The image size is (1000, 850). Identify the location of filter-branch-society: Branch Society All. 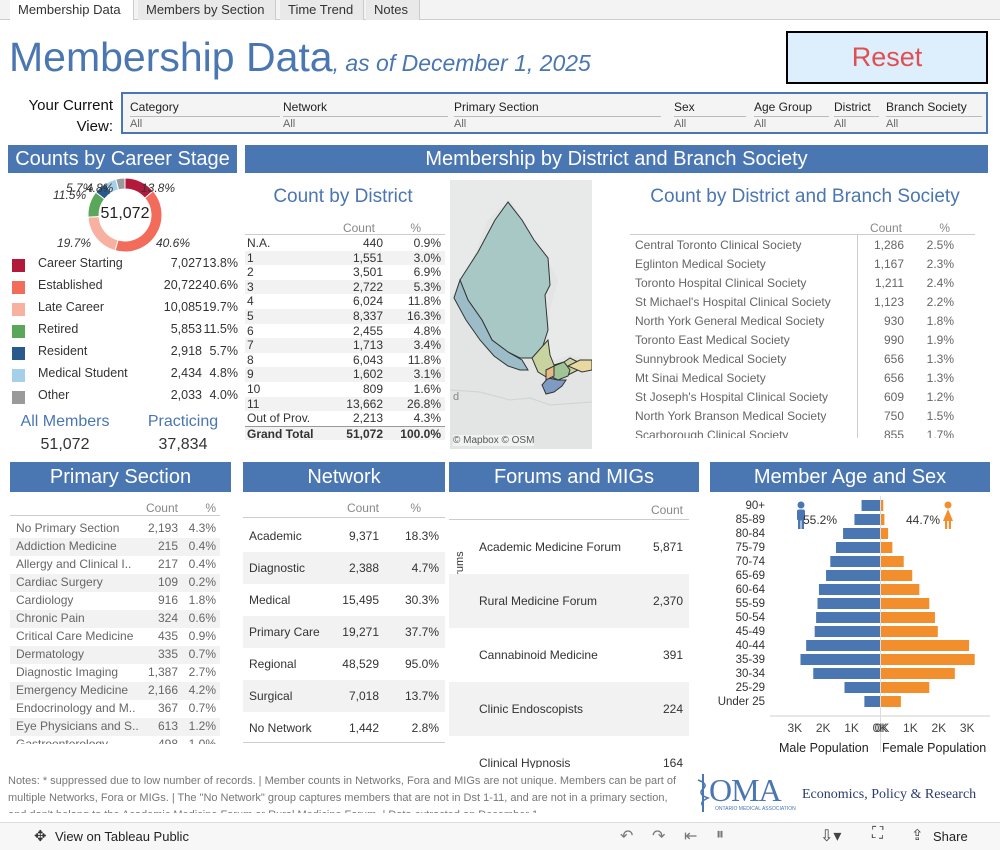
(934, 115).